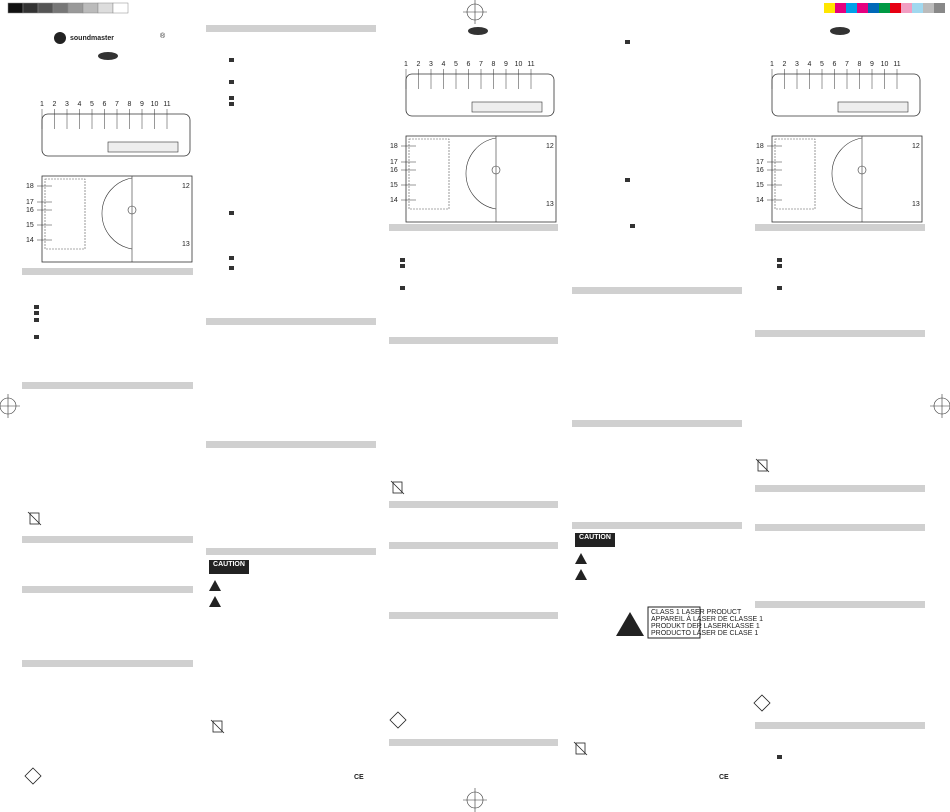  I want to click on callout-number: 12, so click(186, 186).